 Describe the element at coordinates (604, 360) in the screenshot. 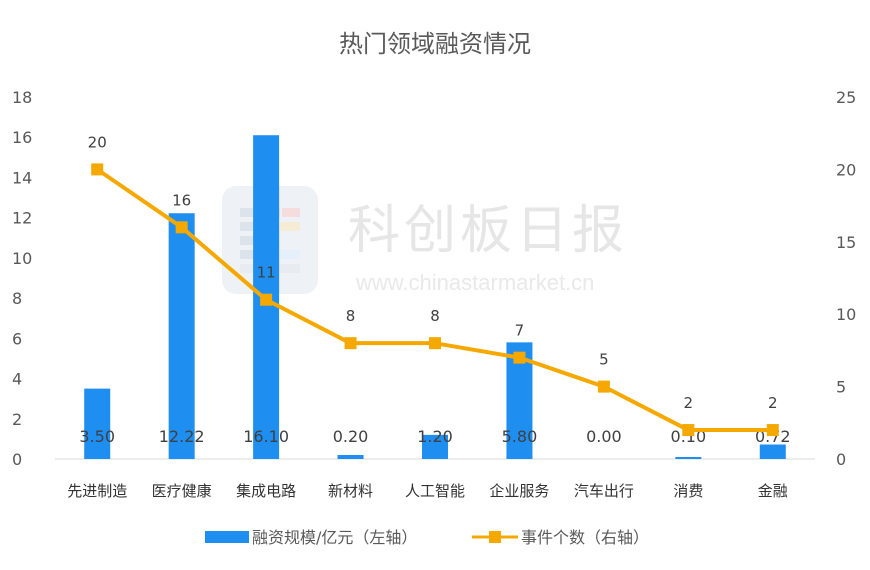

I see `line-value-label: 5` at that location.